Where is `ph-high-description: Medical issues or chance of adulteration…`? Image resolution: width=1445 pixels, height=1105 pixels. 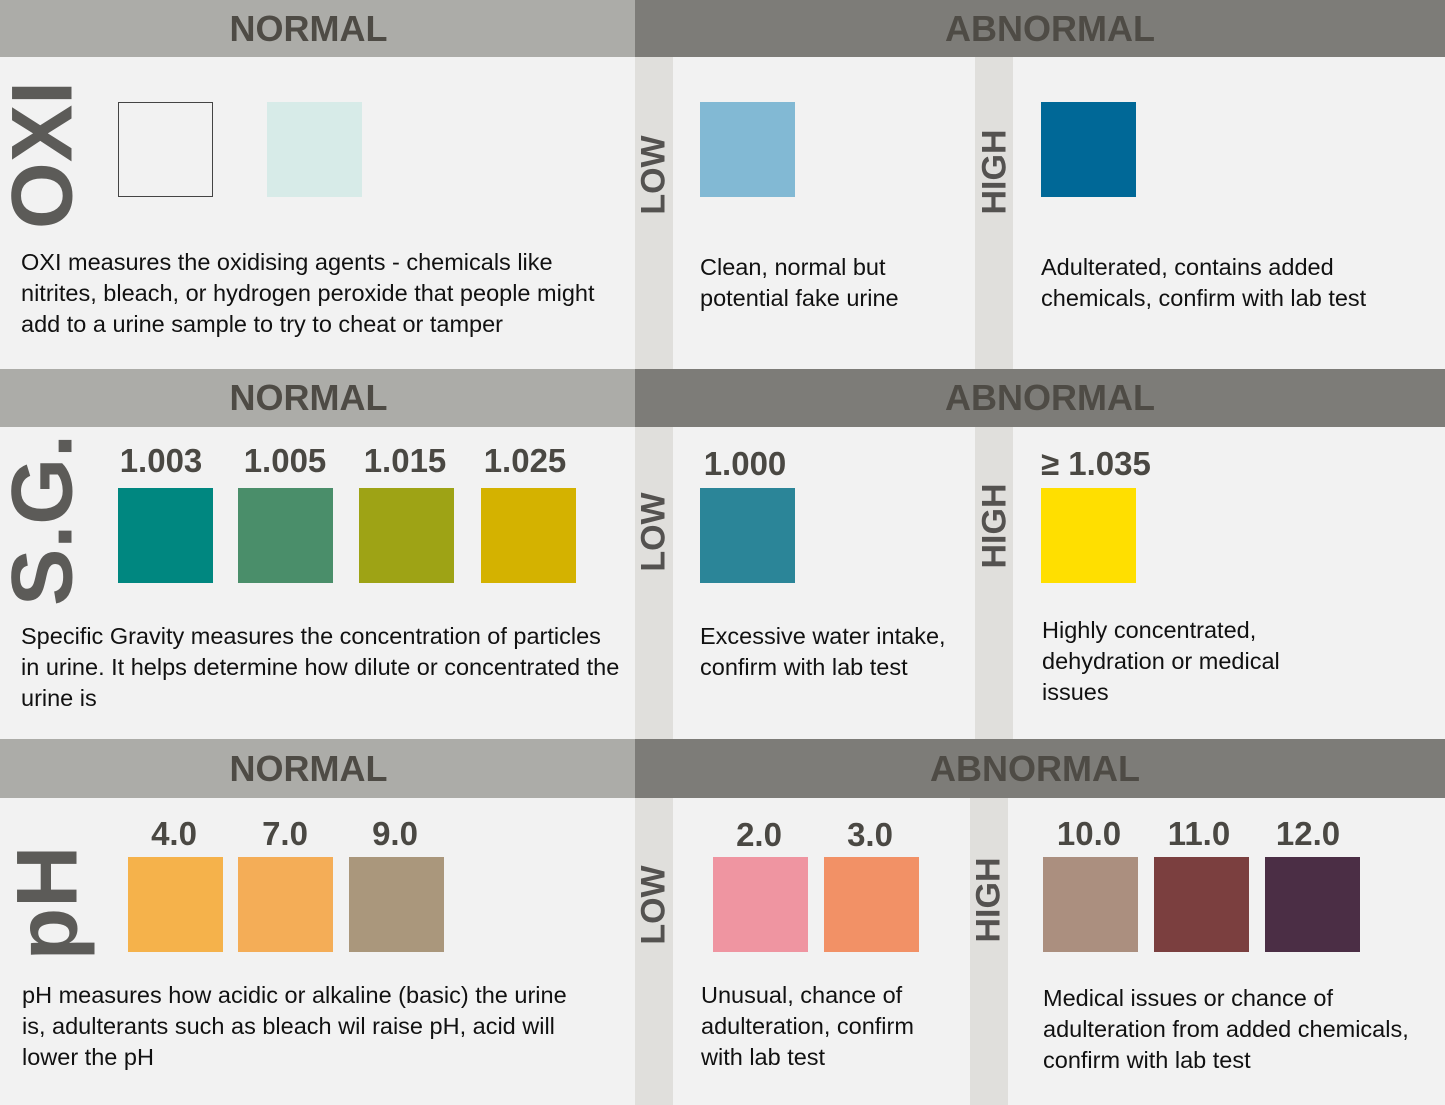 ph-high-description: Medical issues or chance of adulteration… is located at coordinates (1226, 1029).